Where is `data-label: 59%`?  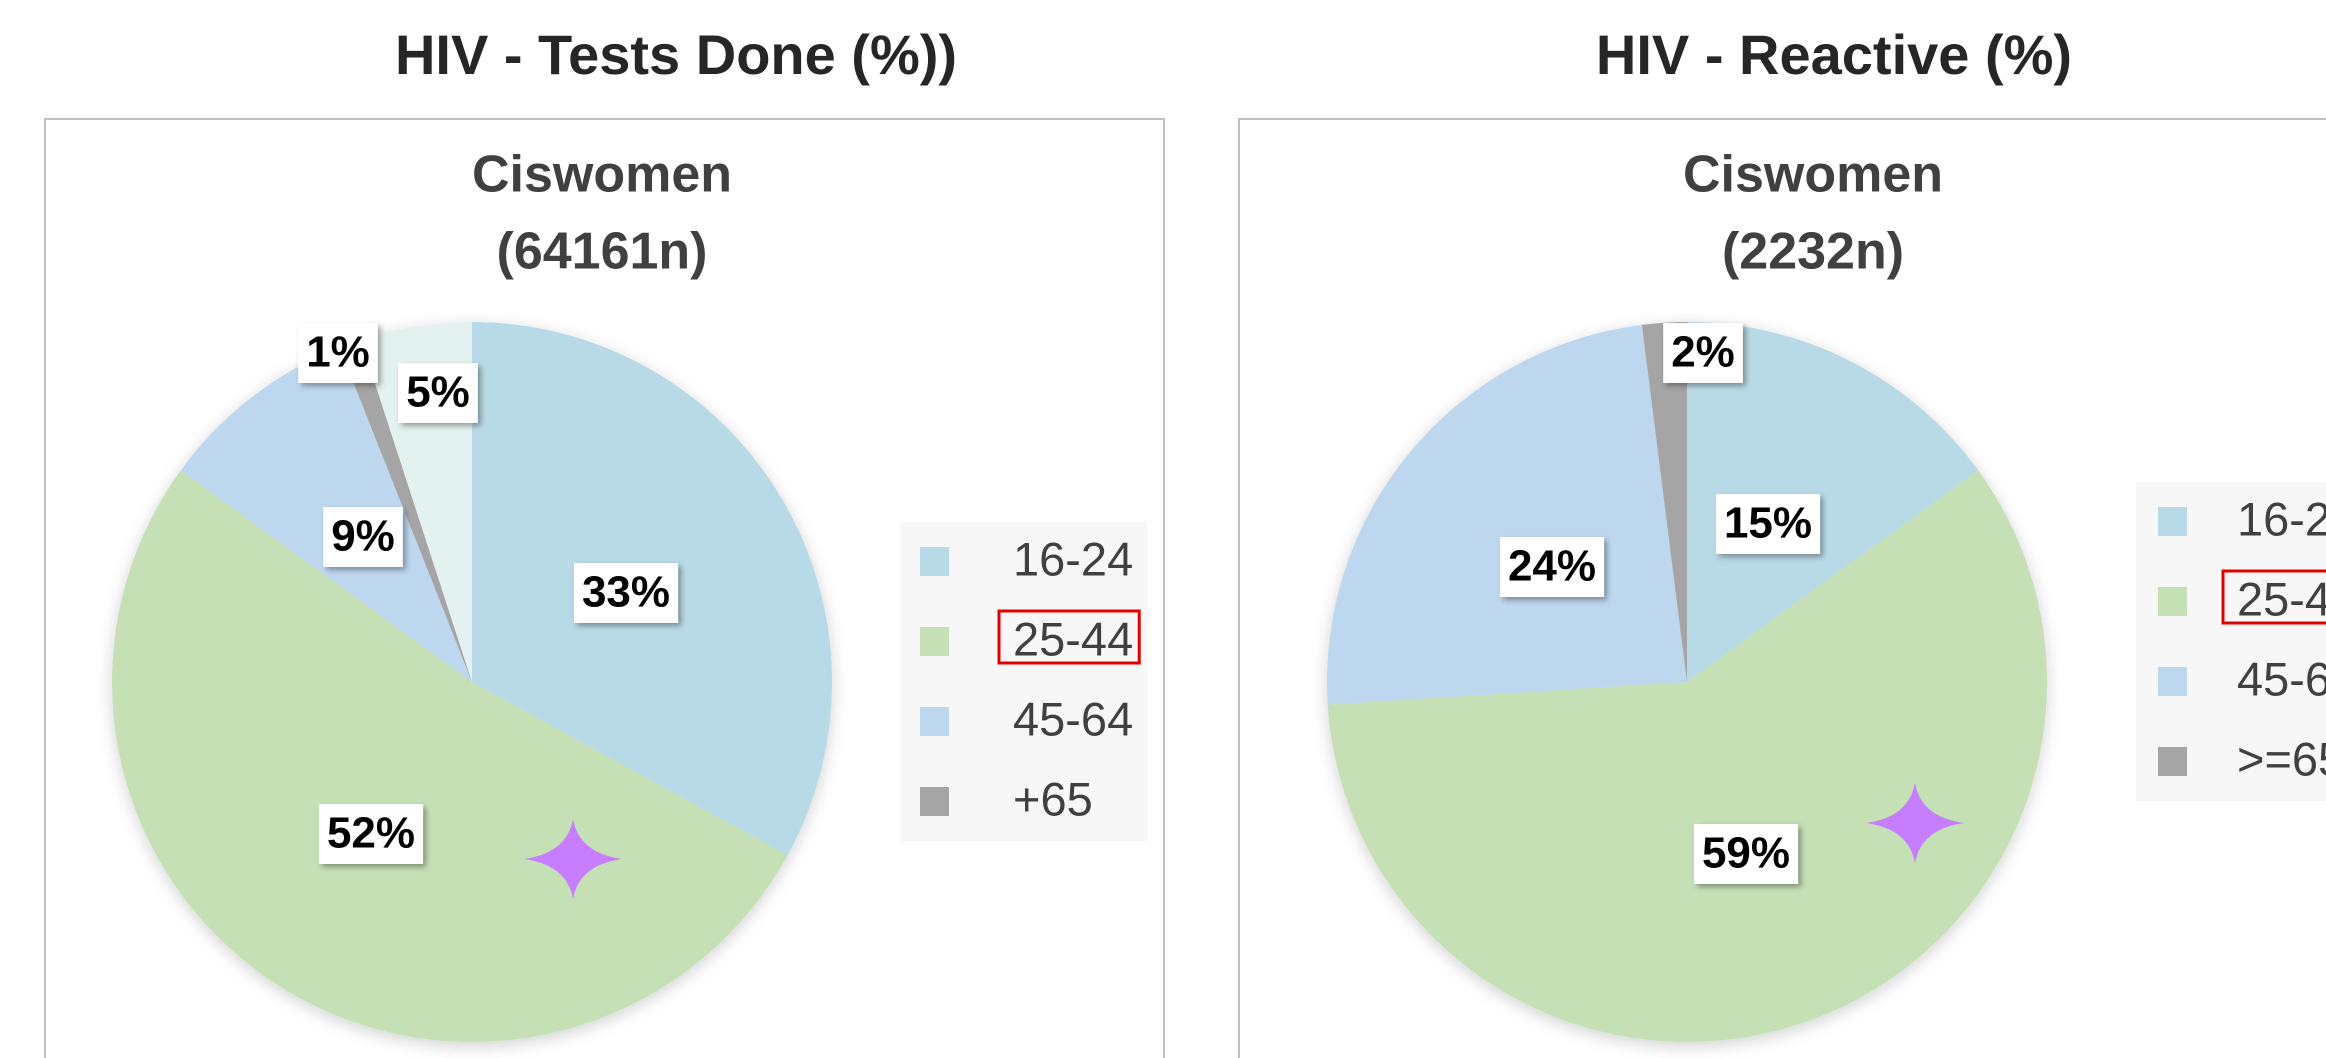 data-label: 59% is located at coordinates (1746, 853).